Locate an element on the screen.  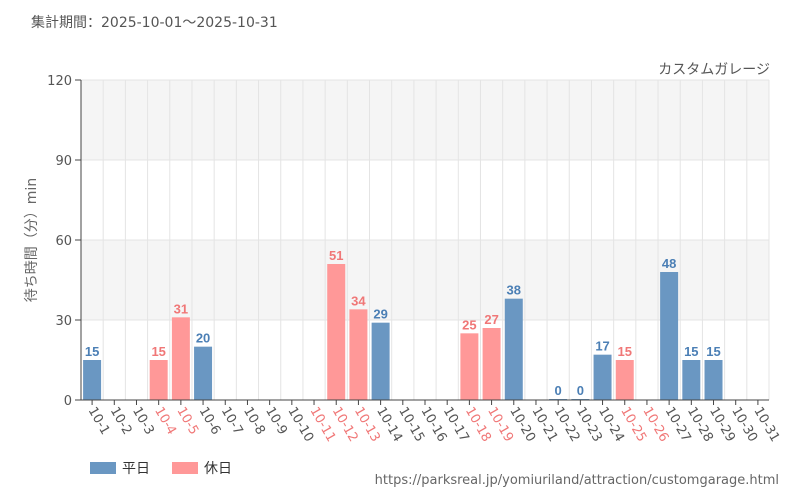
period-label: 集計期間：2025-10-01～2025-10-31 is located at coordinates (154, 22).